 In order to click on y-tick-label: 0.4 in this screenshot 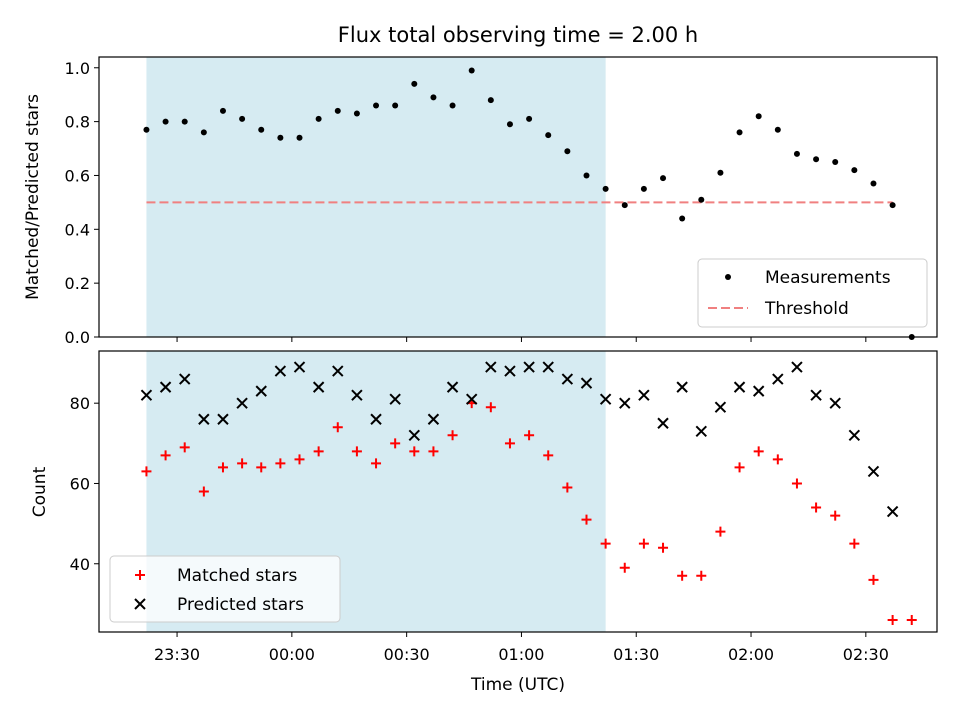, I will do `click(77, 229)`.